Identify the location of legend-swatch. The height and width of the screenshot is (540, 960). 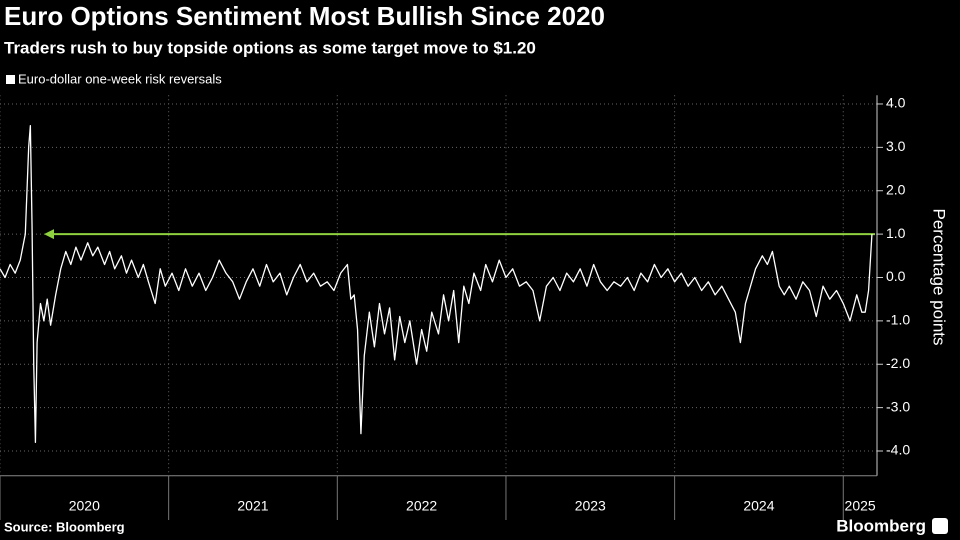
(10, 79).